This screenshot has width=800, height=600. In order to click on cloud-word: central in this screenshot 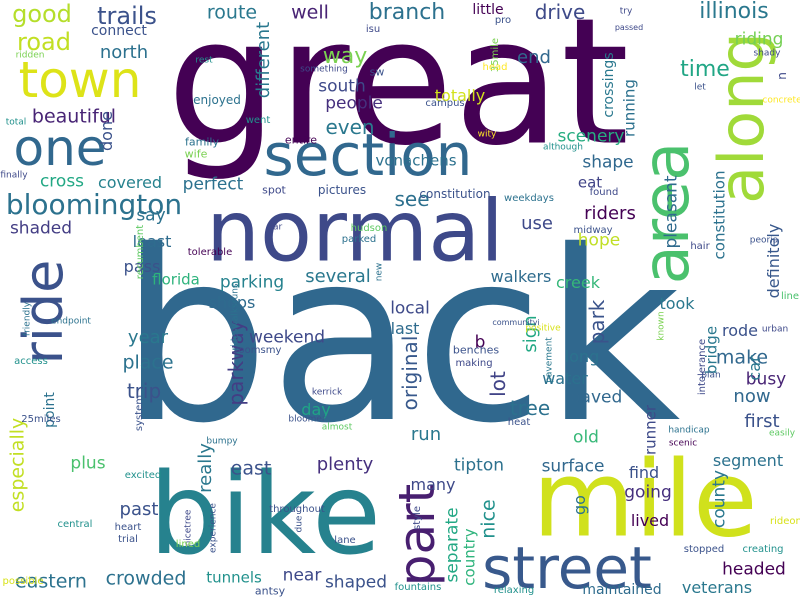, I will do `click(75, 524)`.